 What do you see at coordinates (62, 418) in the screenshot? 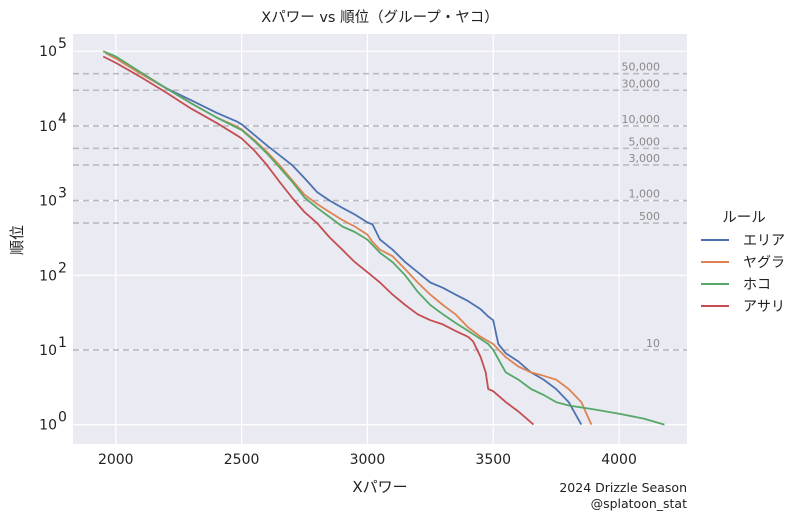
I see `y-tick-exponent: 0` at bounding box center [62, 418].